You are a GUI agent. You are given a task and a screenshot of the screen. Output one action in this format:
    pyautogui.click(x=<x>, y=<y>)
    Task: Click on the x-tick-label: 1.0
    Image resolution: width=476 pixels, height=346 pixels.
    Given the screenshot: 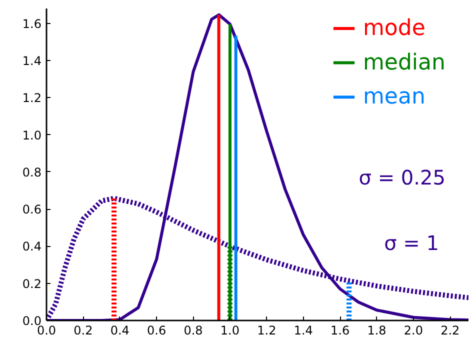 What is the action you would take?
    pyautogui.click(x=230, y=331)
    